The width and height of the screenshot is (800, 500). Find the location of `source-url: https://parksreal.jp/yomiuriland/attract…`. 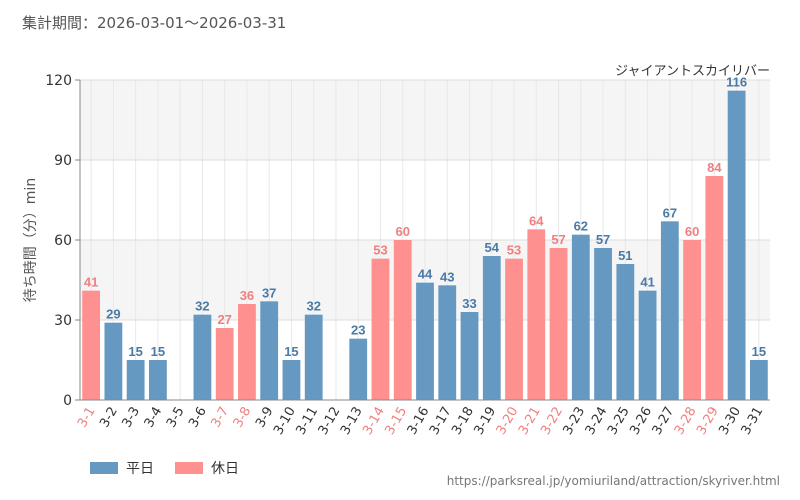

source-url: https://parksreal.jp/yomiuriland/attract… is located at coordinates (613, 481).